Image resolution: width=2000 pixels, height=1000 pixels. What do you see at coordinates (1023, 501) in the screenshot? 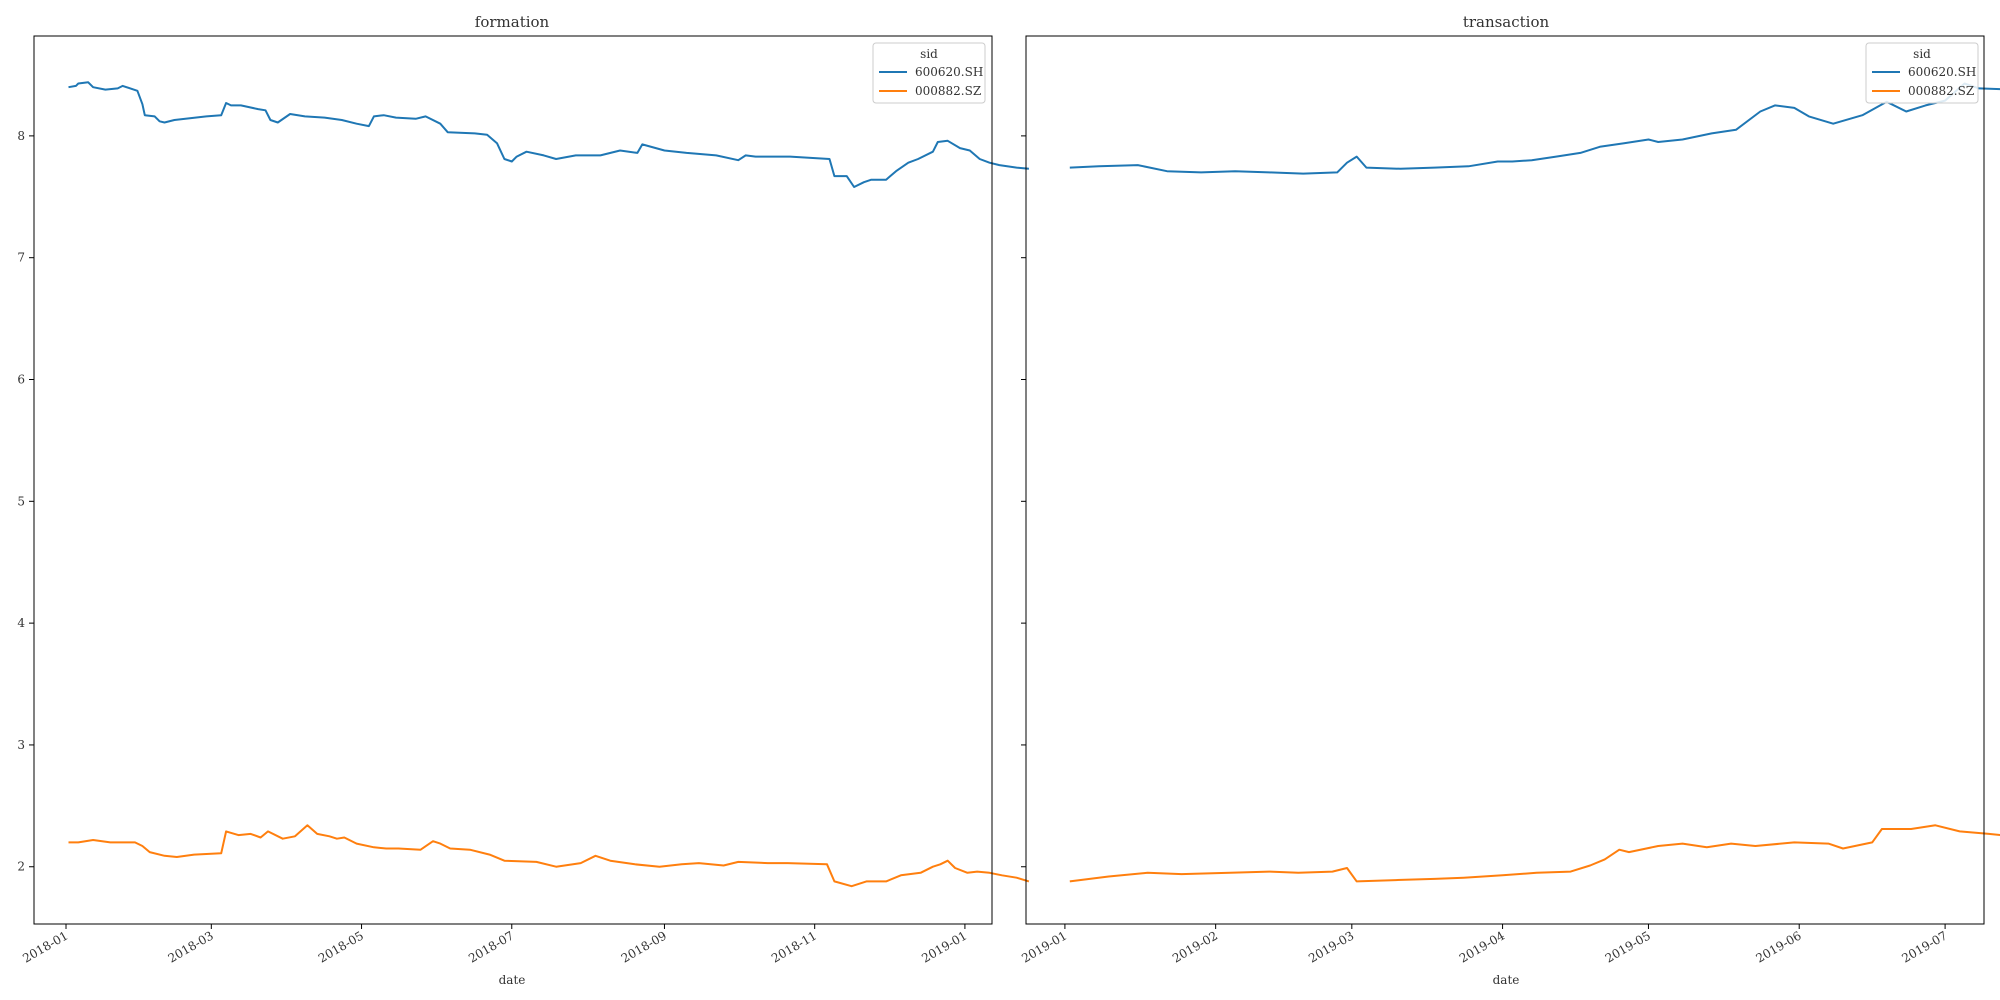
I see `transaction-y-ticks` at bounding box center [1023, 501].